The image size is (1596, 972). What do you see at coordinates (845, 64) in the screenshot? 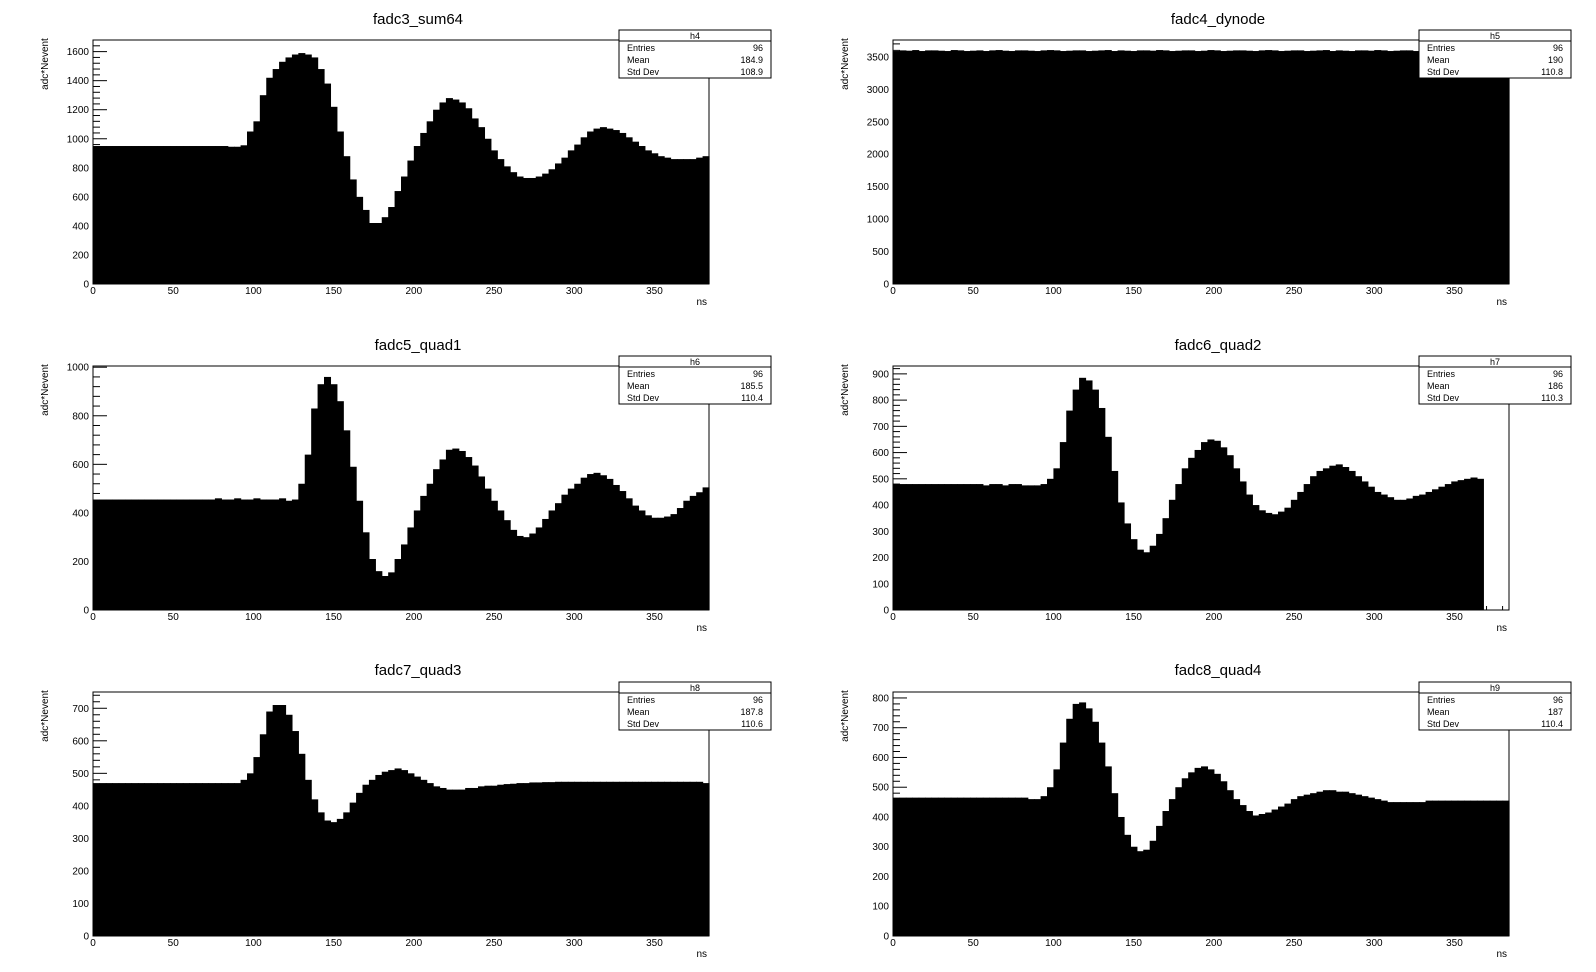
I see `y-axis-label: adc*Nevent` at bounding box center [845, 64].